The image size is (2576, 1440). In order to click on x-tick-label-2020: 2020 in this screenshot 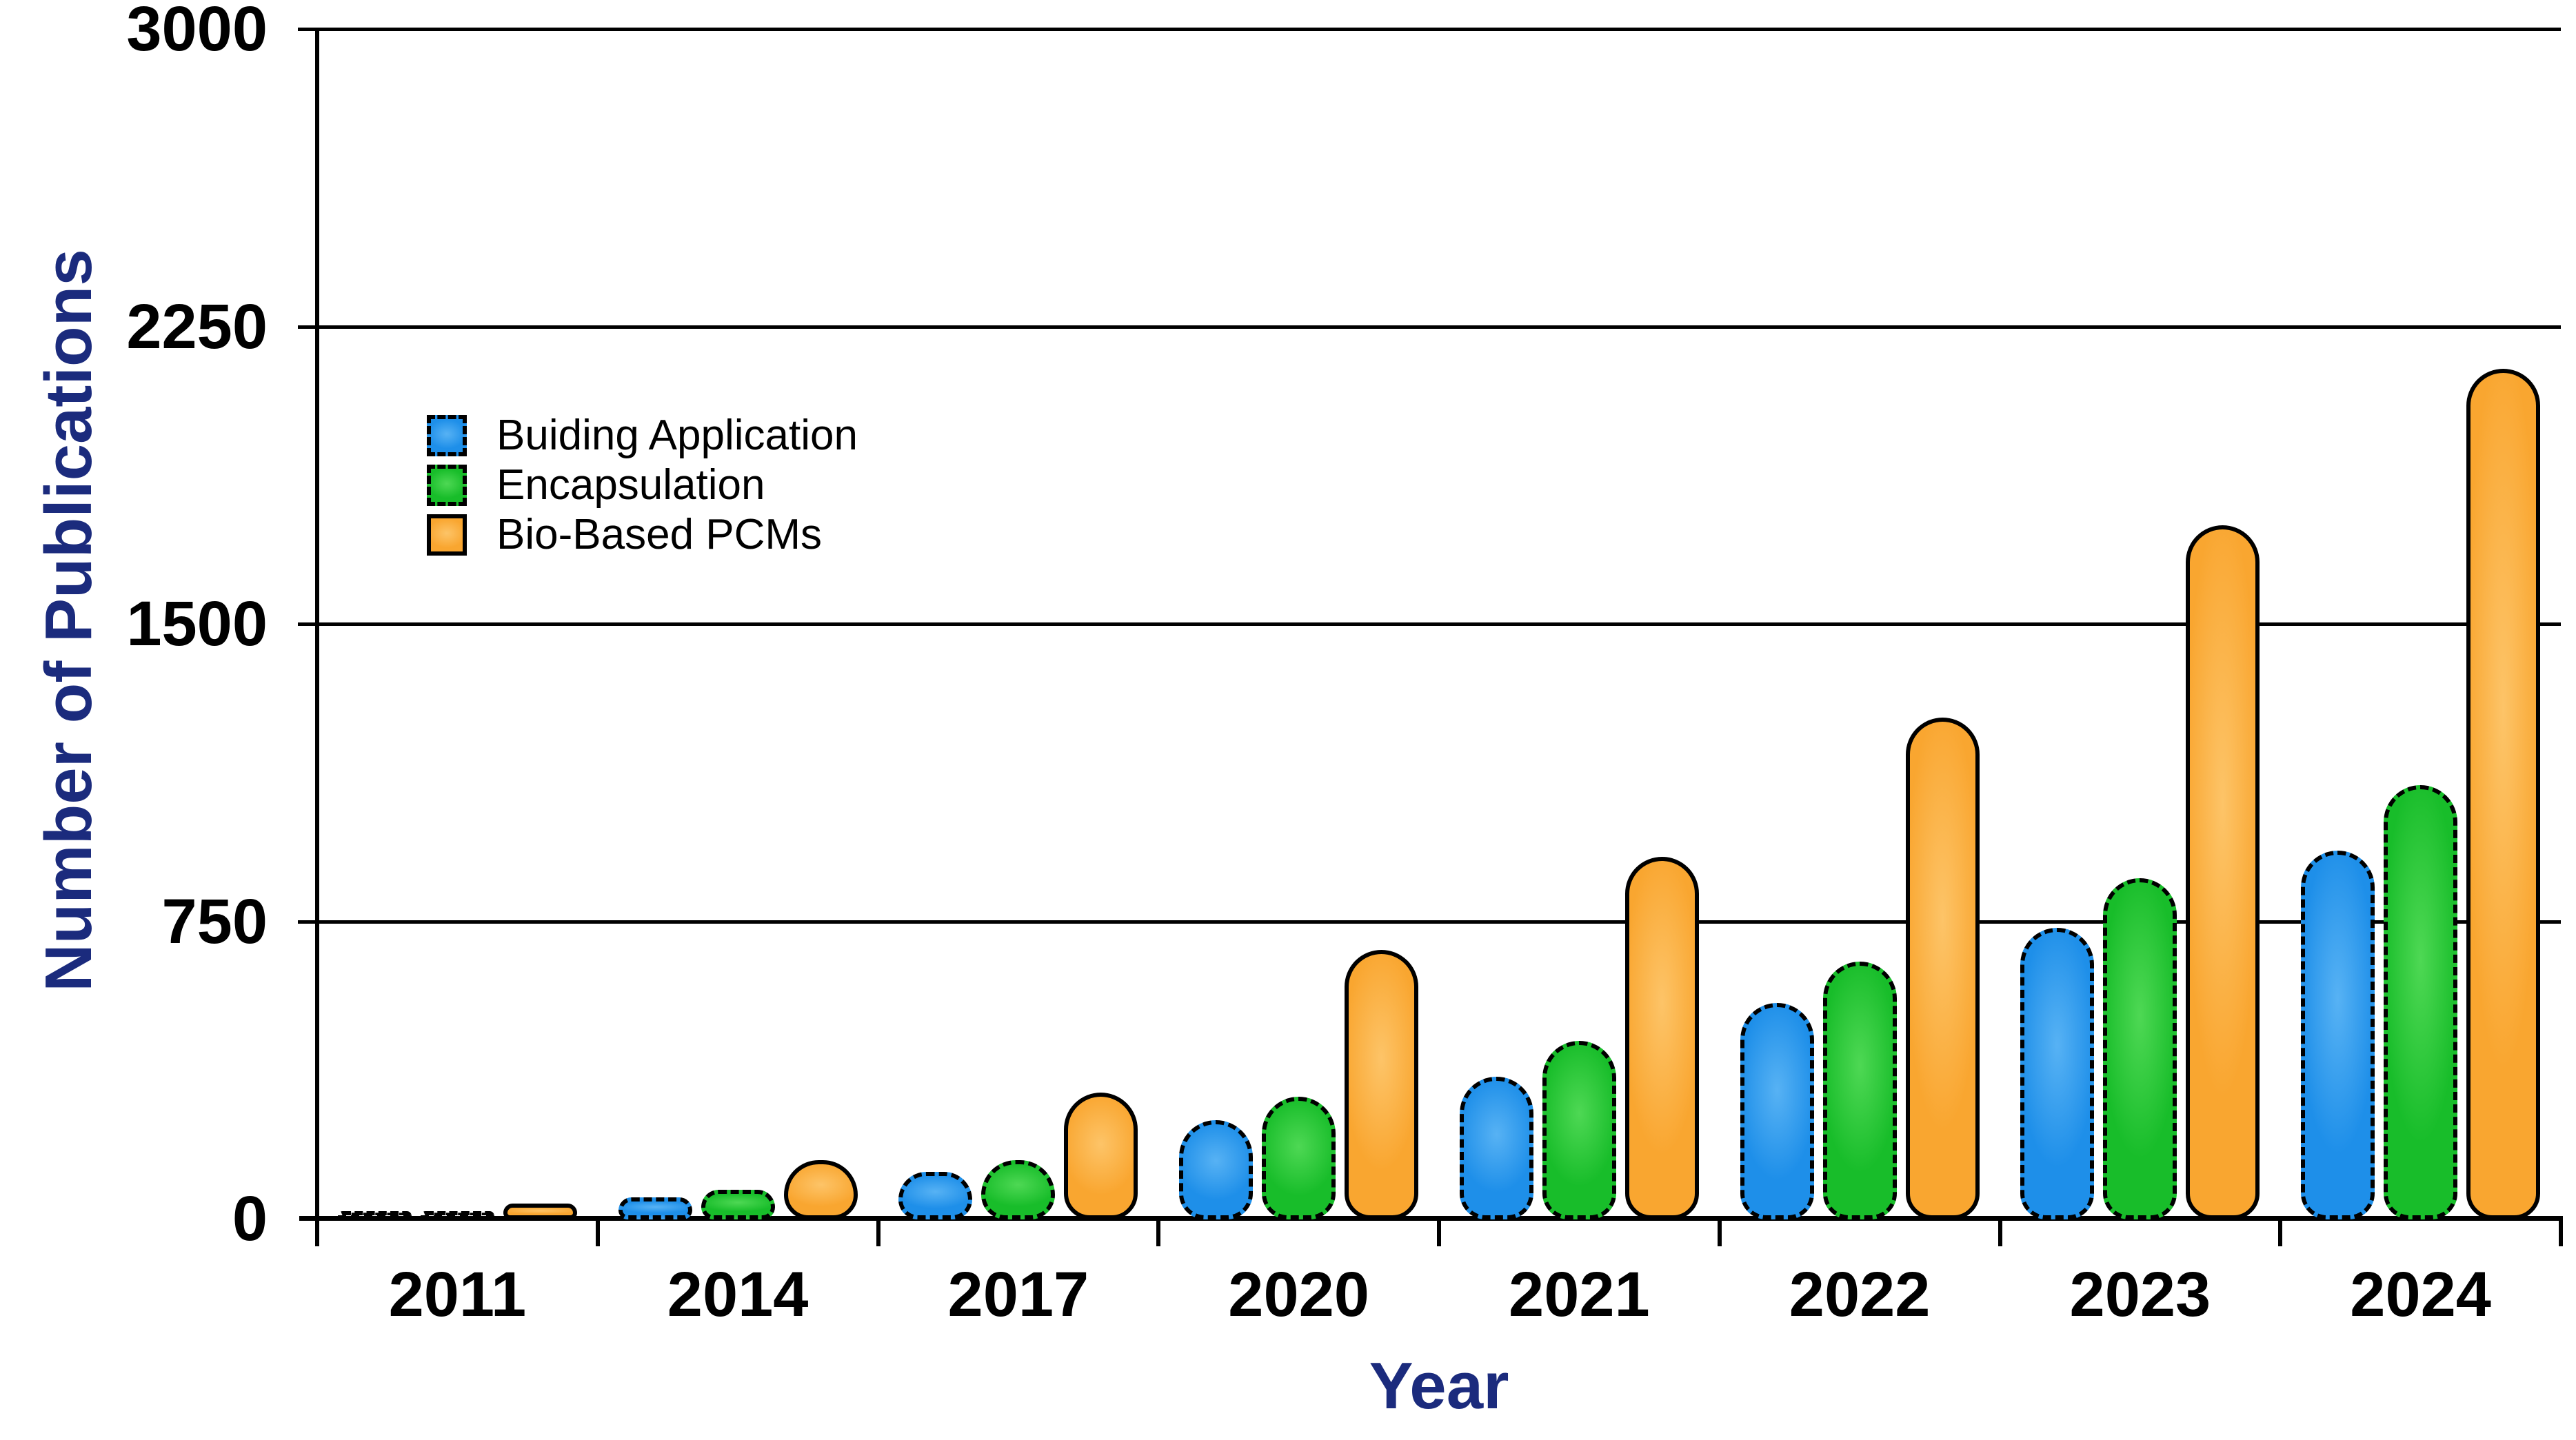, I will do `click(1298, 1294)`.